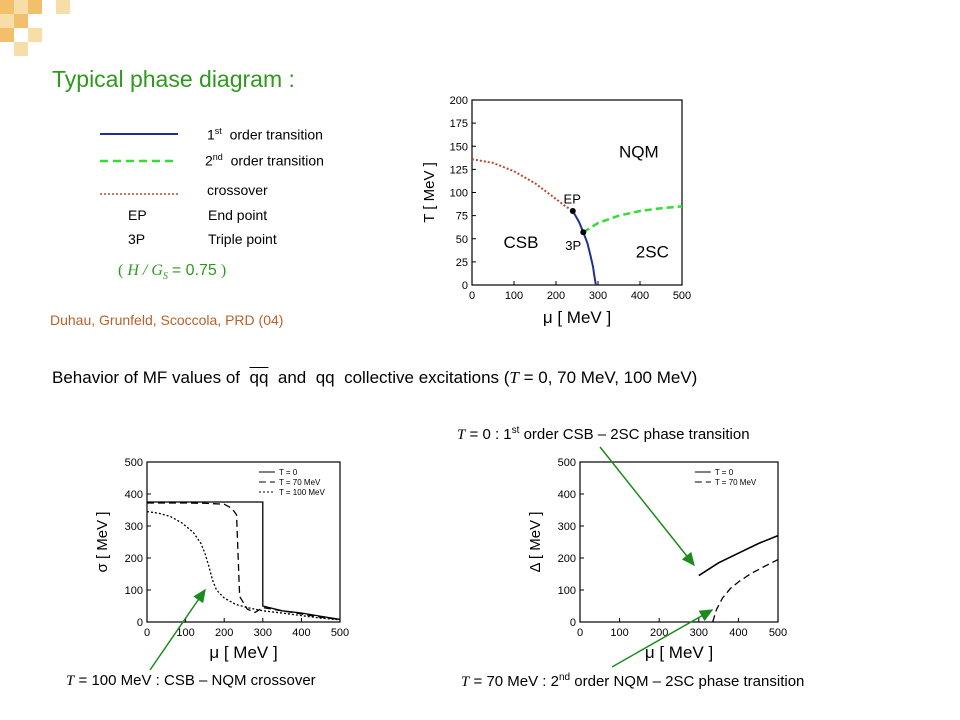 This screenshot has height=720, width=960. I want to click on behavior-suffix-a: collective excitations (, so click(427, 377).